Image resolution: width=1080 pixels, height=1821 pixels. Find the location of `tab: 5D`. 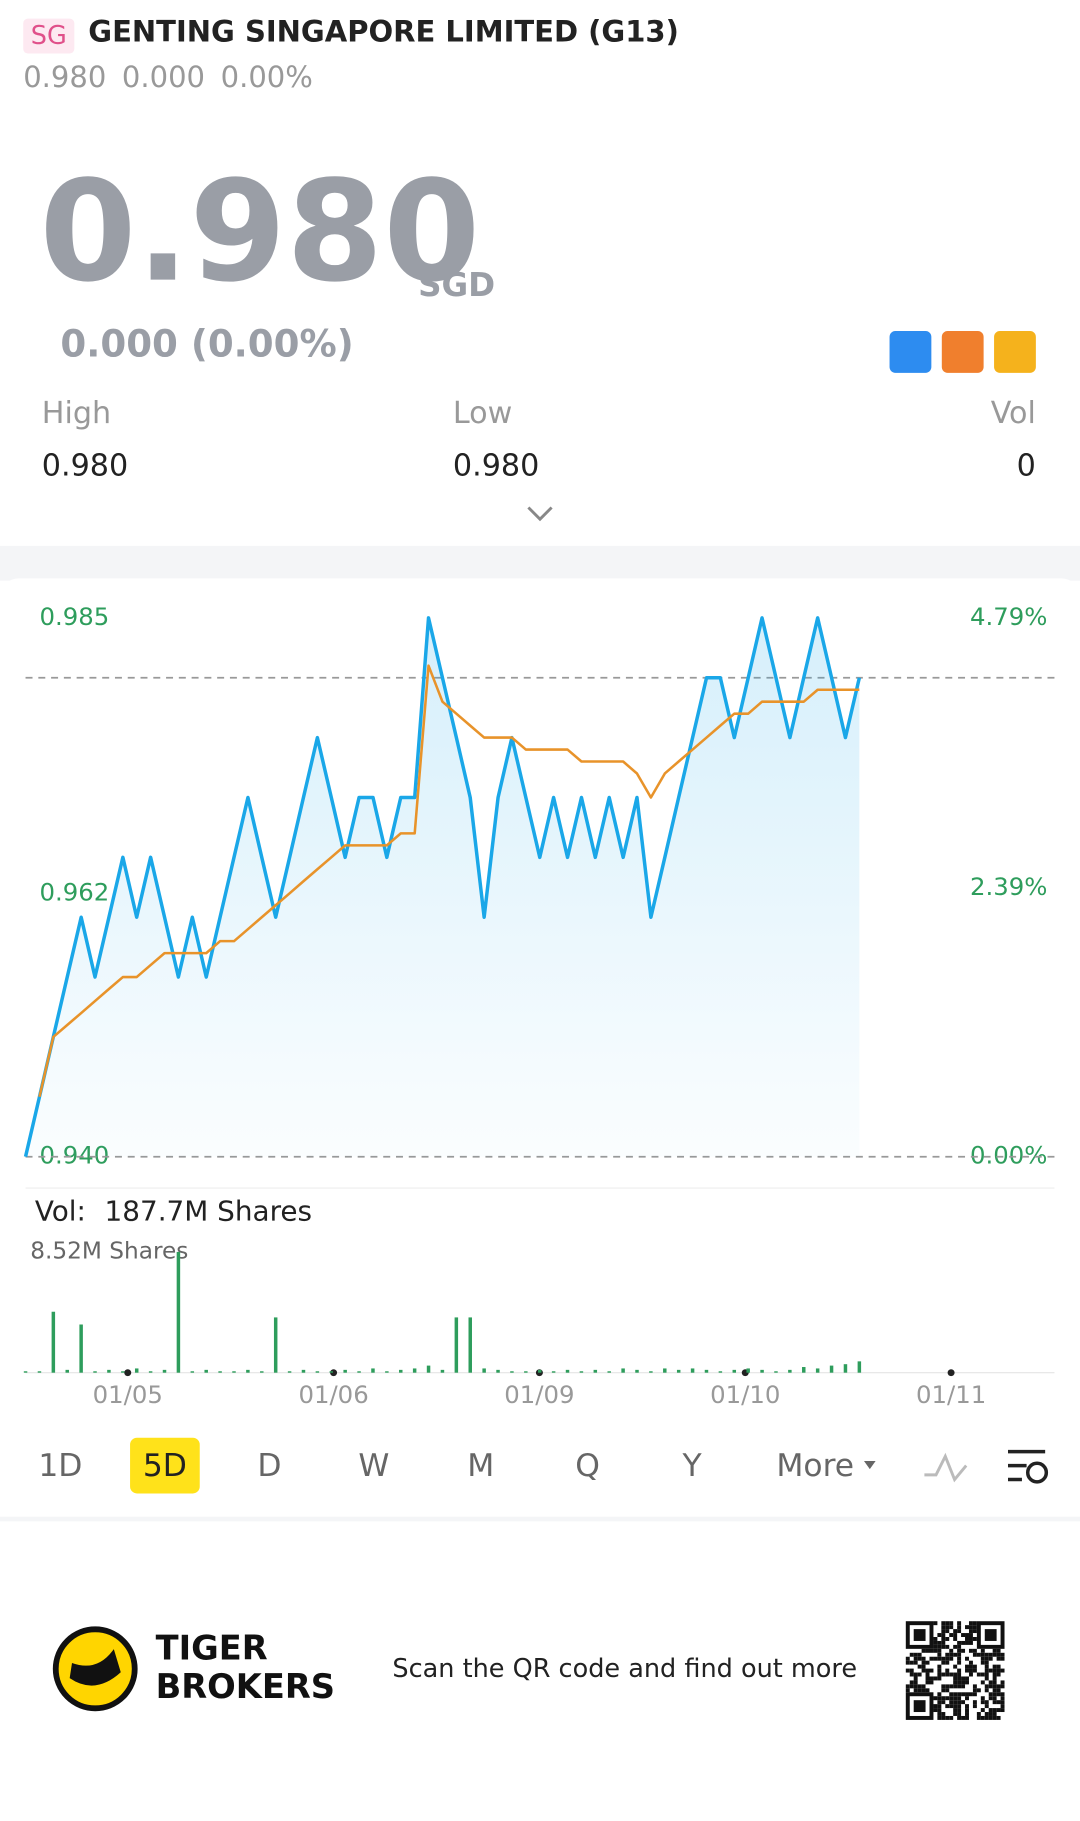

tab: 5D is located at coordinates (165, 1466).